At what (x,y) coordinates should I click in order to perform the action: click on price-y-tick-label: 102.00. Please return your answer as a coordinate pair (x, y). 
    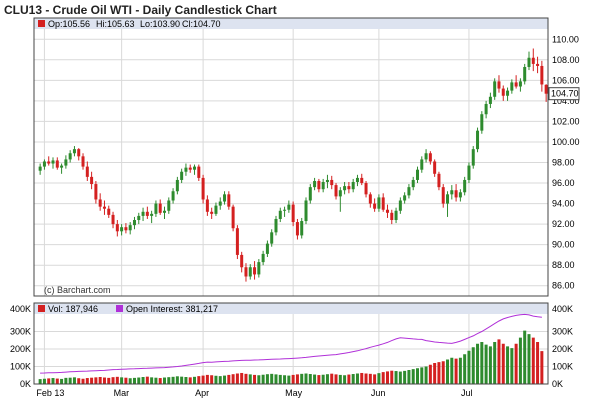
    Looking at the image, I should click on (566, 121).